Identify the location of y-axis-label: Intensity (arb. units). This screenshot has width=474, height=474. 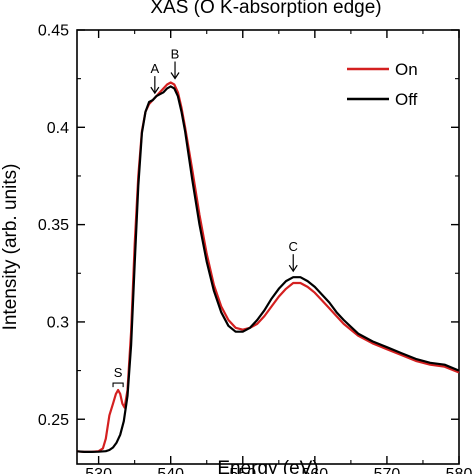
(10, 247).